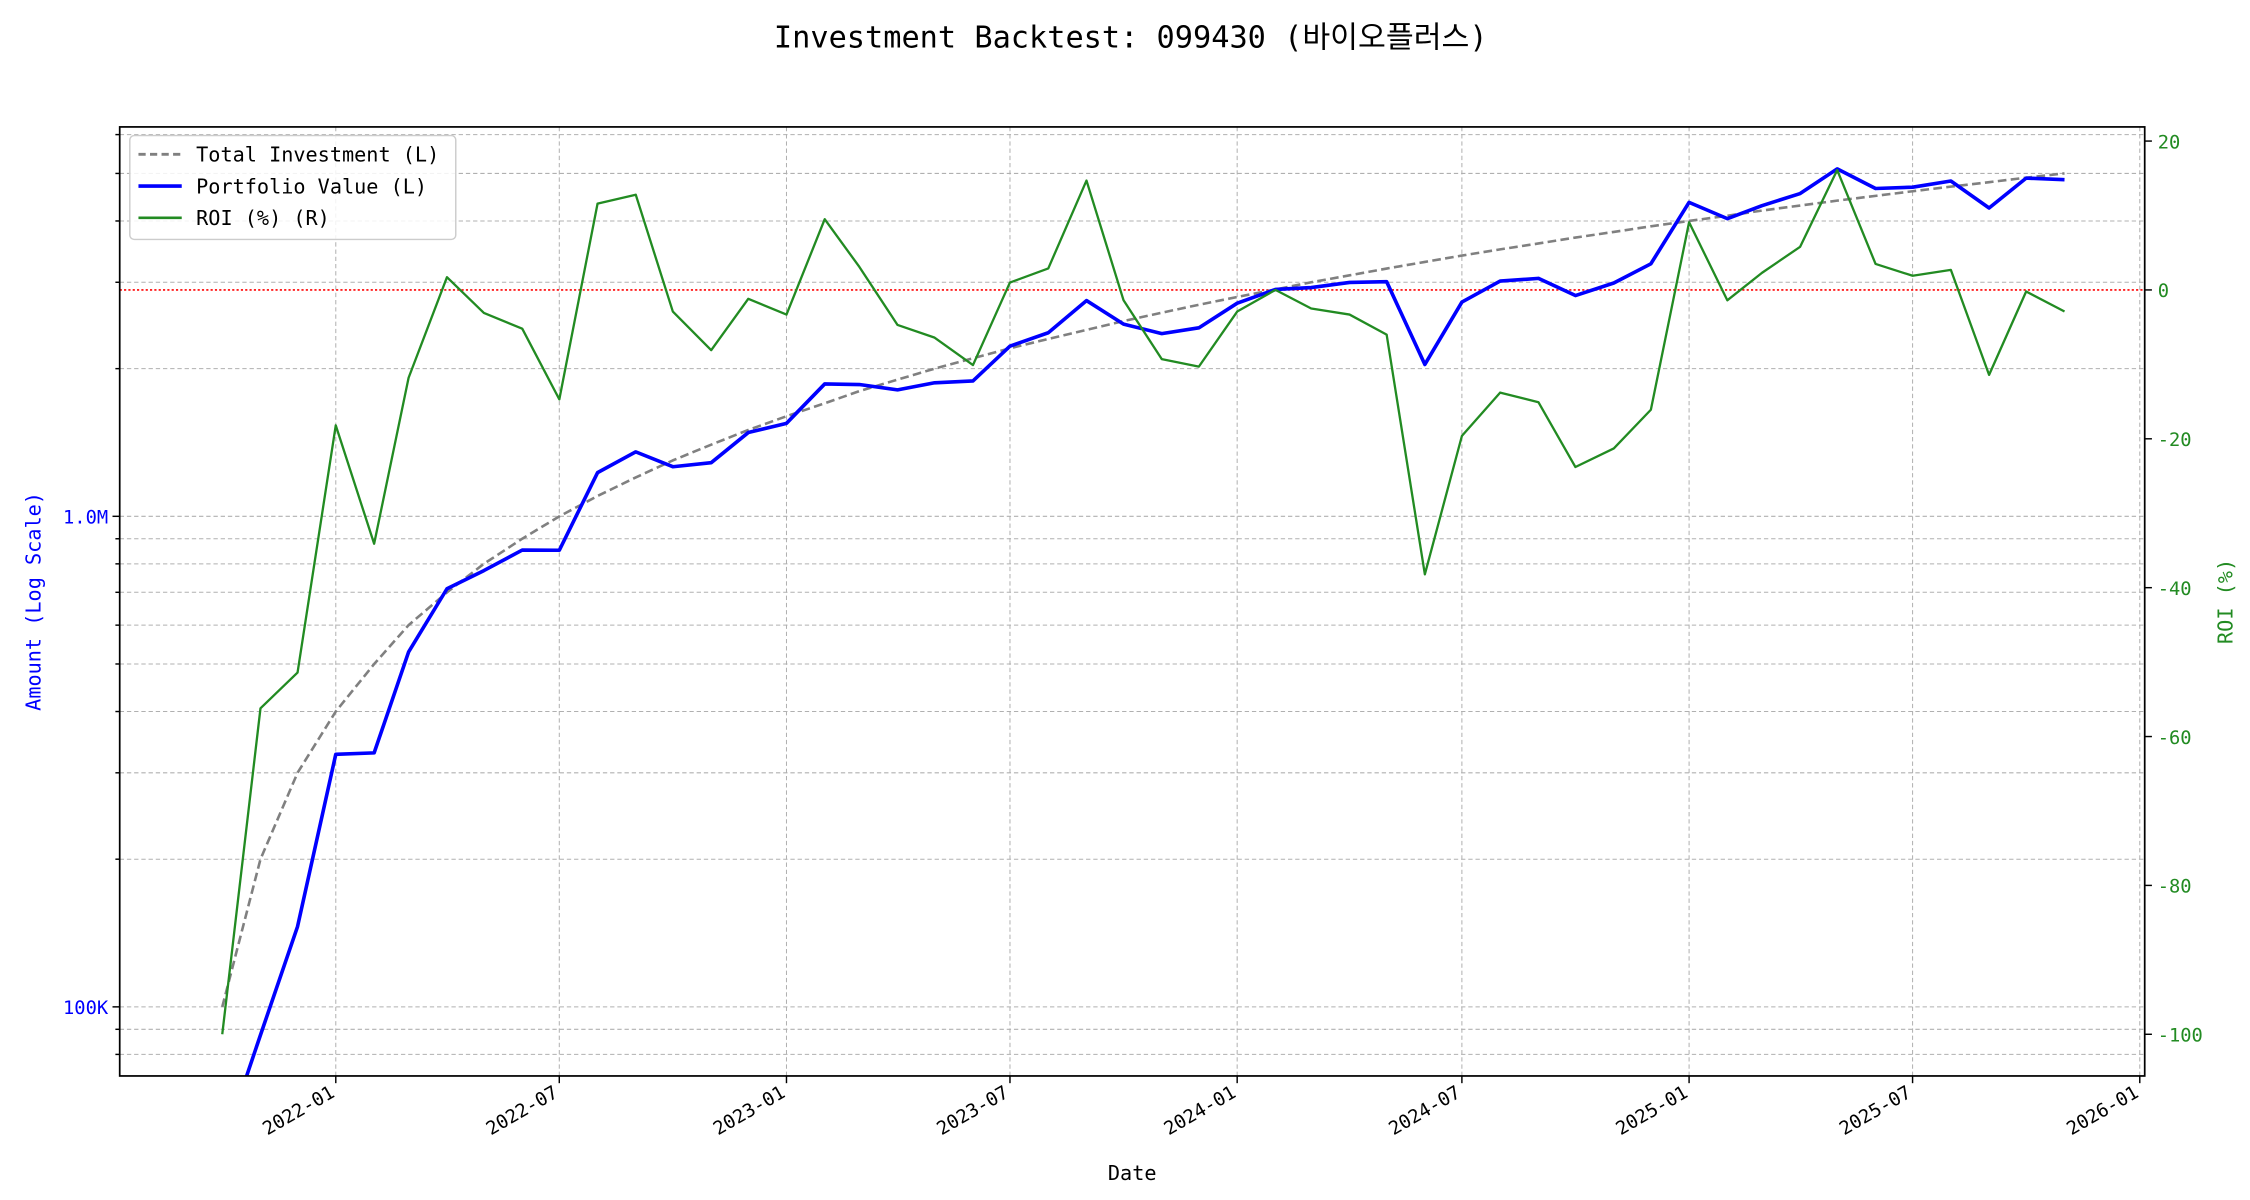  Describe the element at coordinates (86, 1008) in the screenshot. I see `left-y-tick-label: 100K` at that location.